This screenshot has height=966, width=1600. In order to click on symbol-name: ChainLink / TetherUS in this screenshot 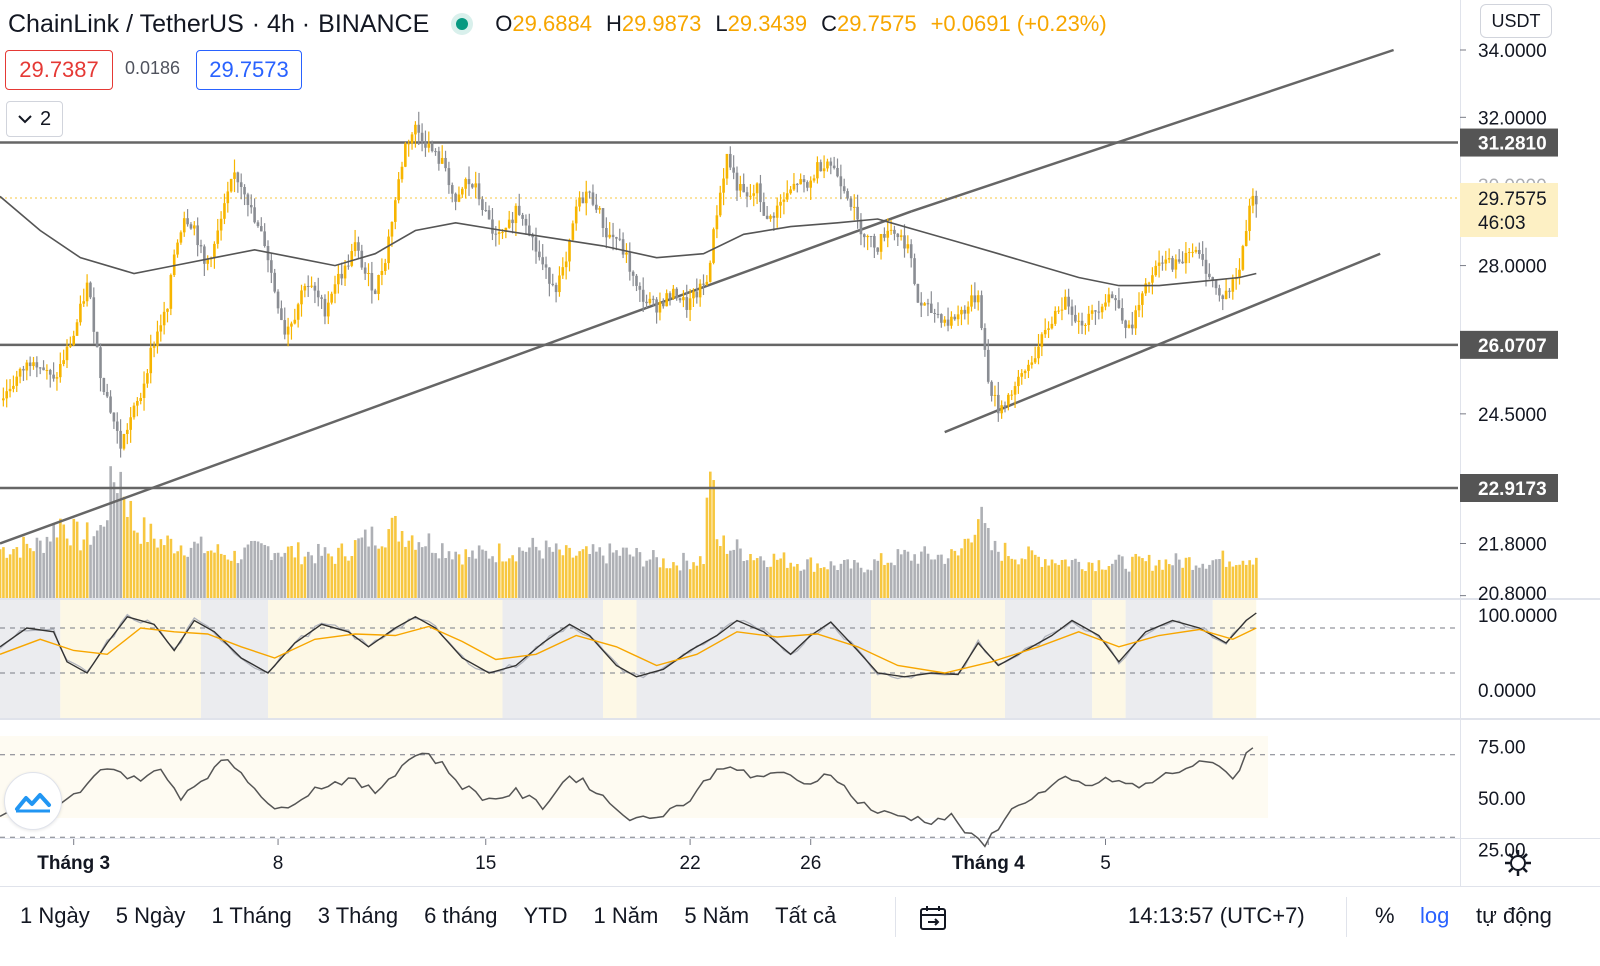, I will do `click(126, 23)`.